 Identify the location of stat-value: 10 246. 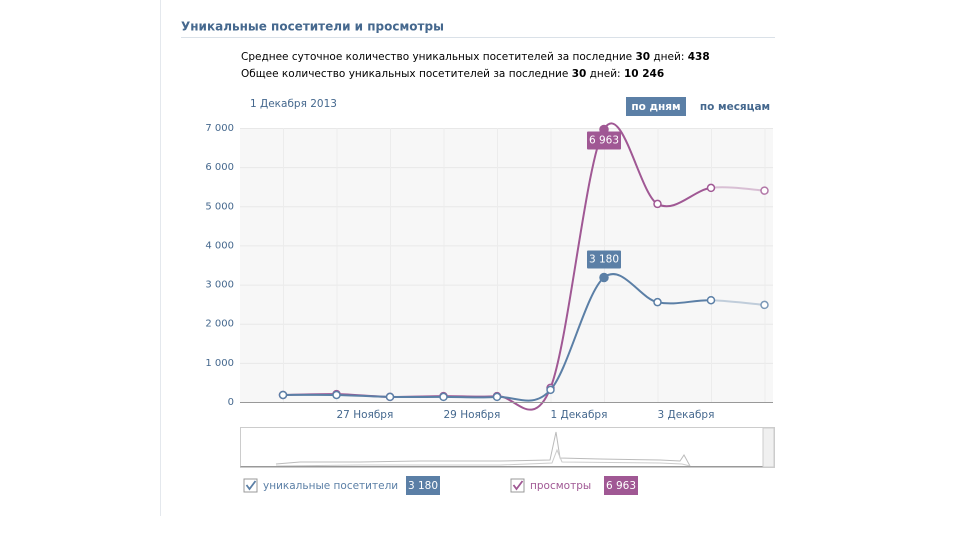
(644, 74).